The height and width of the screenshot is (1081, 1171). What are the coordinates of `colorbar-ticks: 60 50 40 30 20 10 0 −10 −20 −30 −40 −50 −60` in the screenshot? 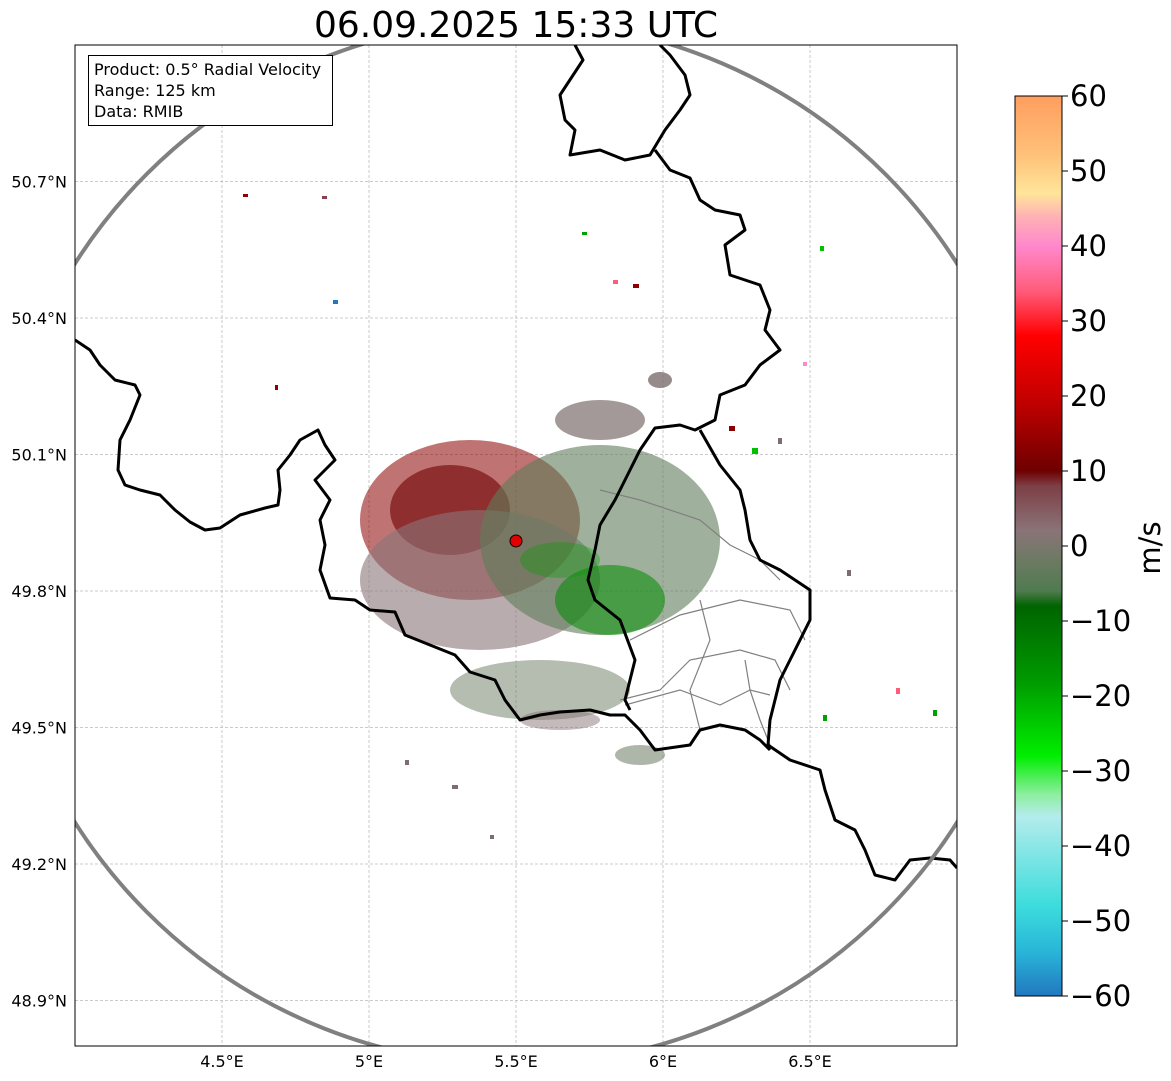 It's located at (1096, 546).